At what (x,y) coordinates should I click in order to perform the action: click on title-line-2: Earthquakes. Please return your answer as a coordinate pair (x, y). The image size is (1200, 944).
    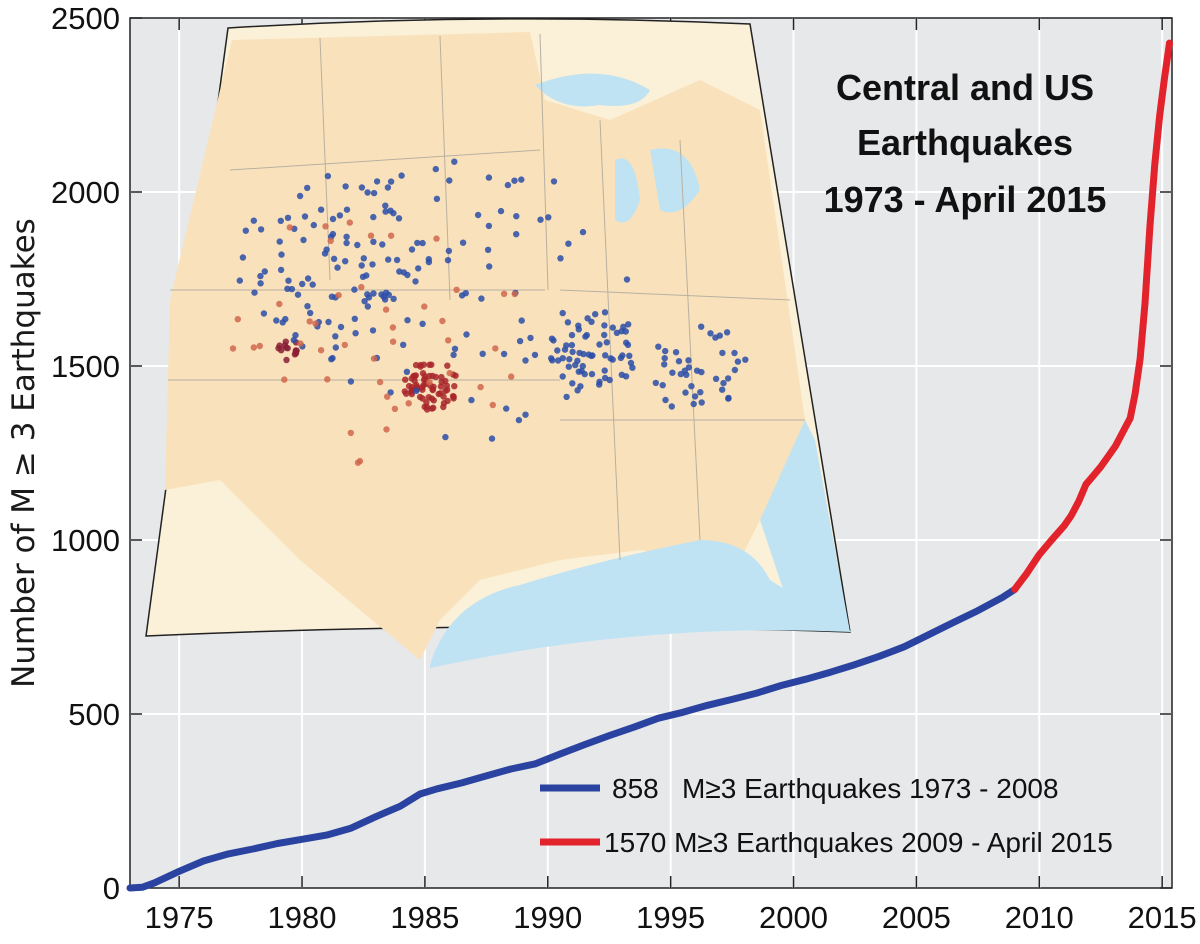
    Looking at the image, I should click on (965, 142).